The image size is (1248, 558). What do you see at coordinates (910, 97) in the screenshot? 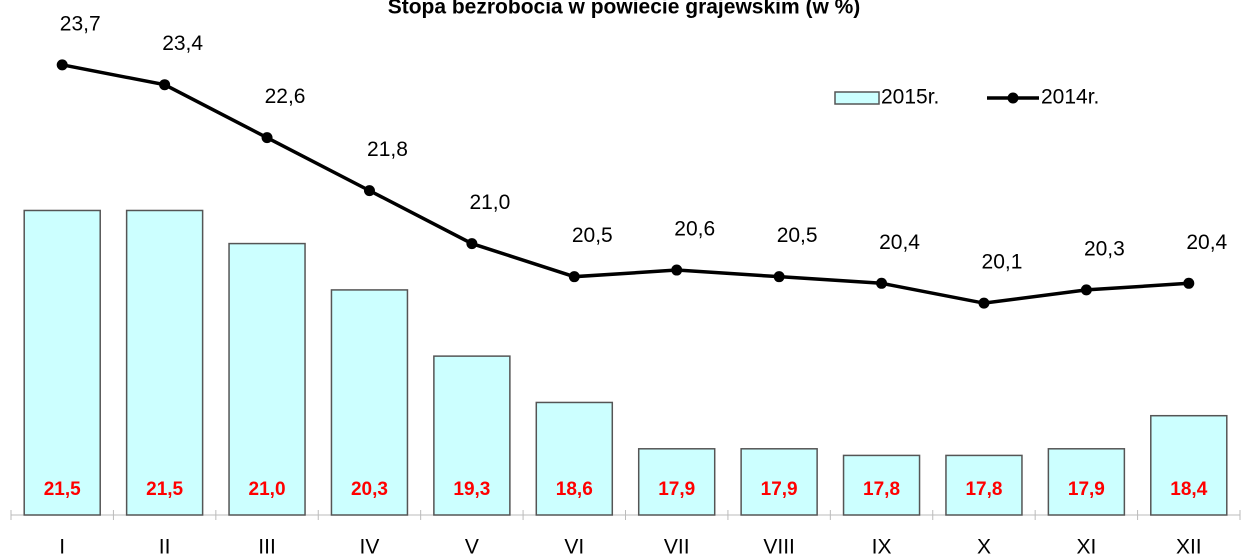
I see `legend-label: 2015r.` at bounding box center [910, 97].